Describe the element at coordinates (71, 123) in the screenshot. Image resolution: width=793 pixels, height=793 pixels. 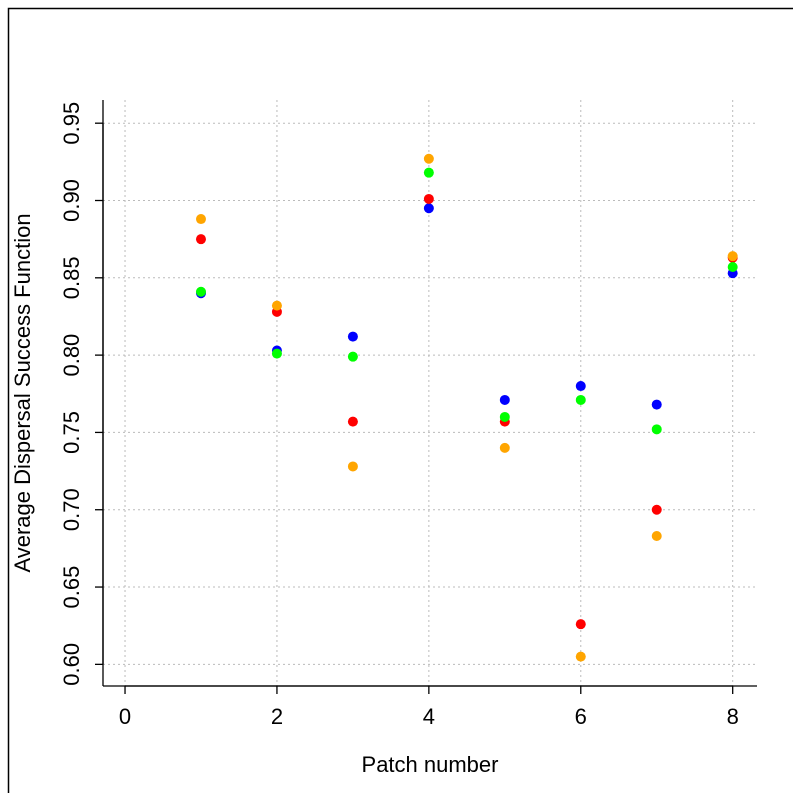
I see `y-tick-label: 0.95` at that location.